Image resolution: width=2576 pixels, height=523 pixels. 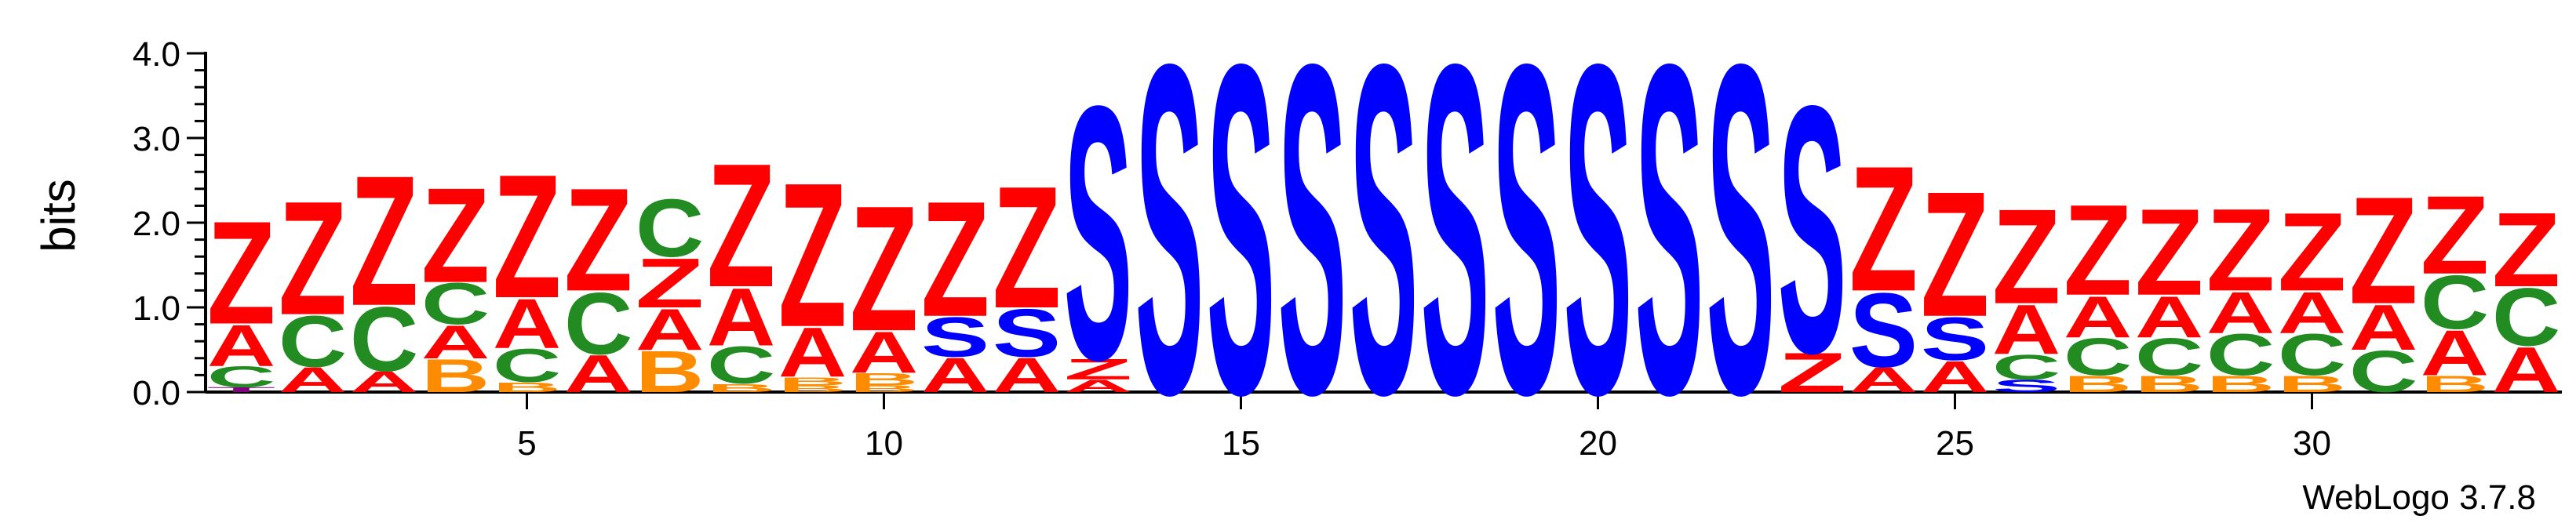 What do you see at coordinates (156, 393) in the screenshot?
I see `y-tick-label: 0.0` at bounding box center [156, 393].